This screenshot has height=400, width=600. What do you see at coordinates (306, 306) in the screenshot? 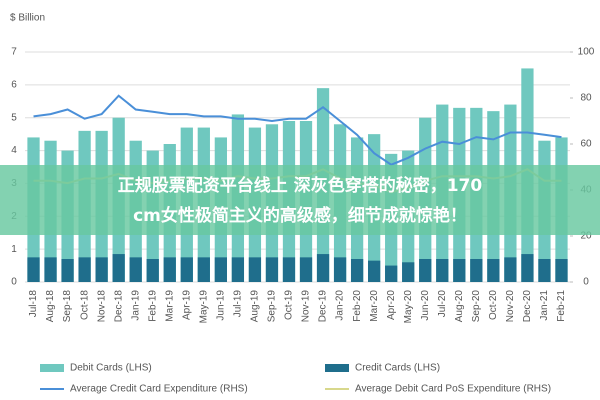
I see `x-tick-label: Nov-19` at bounding box center [306, 306].